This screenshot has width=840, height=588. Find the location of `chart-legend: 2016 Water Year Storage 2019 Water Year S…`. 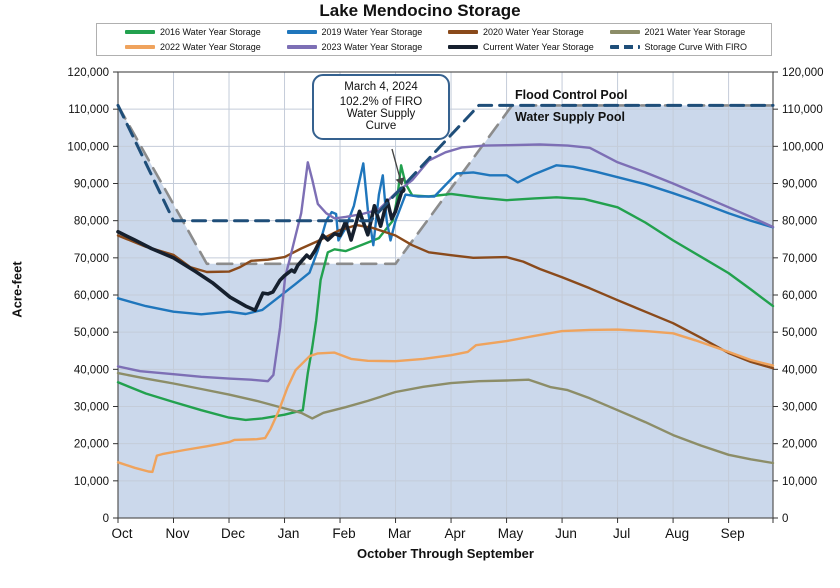

chart-legend: 2016 Water Year Storage 2019 Water Year S… is located at coordinates (434, 39).